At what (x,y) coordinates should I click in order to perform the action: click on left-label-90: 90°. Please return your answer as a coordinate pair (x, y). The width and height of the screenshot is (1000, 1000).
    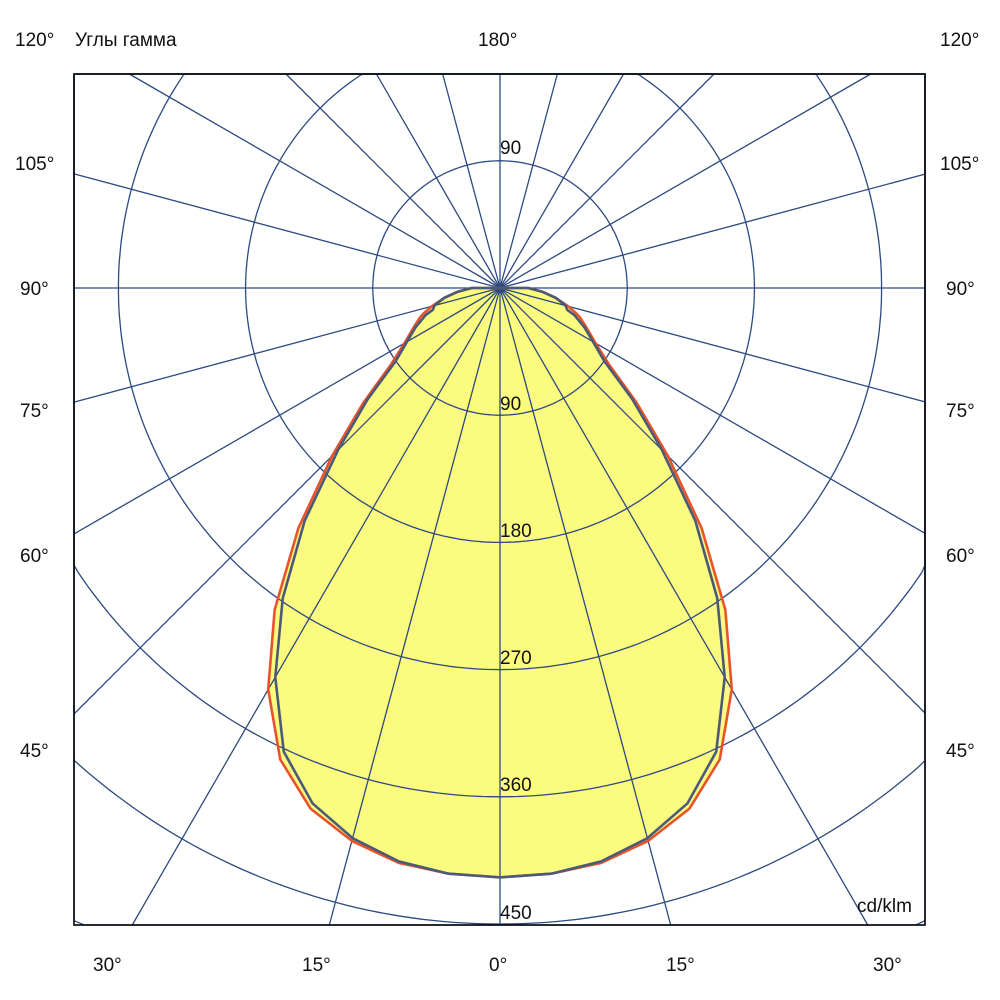
    Looking at the image, I should click on (34, 289).